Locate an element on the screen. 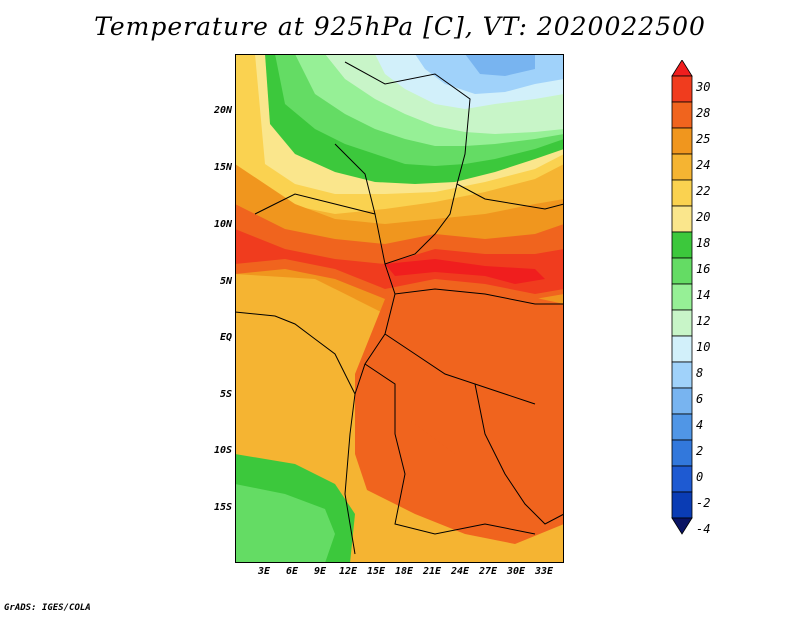 The width and height of the screenshot is (800, 618). colorbar-label-28: 28 is located at coordinates (703, 113).